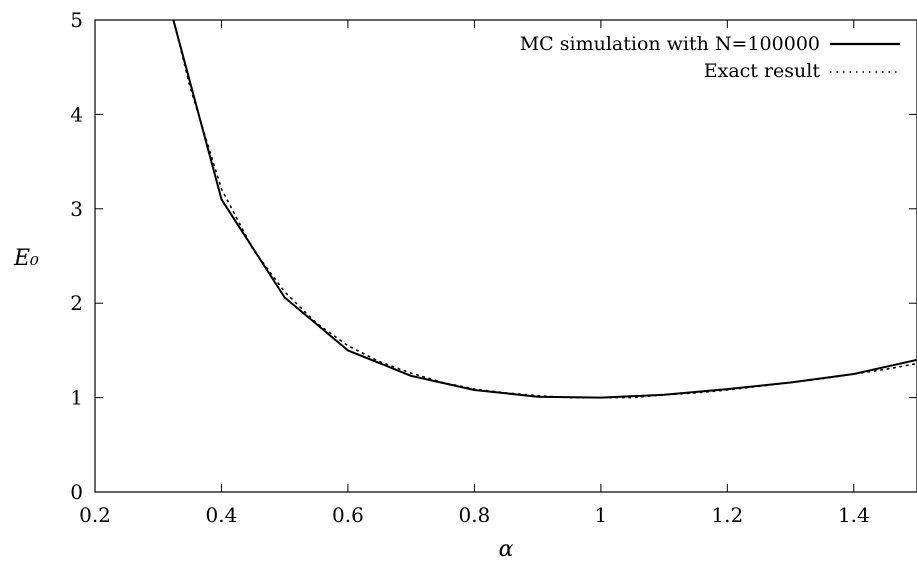 This screenshot has width=917, height=566. I want to click on legend-label-exact: Exact result, so click(762, 71).